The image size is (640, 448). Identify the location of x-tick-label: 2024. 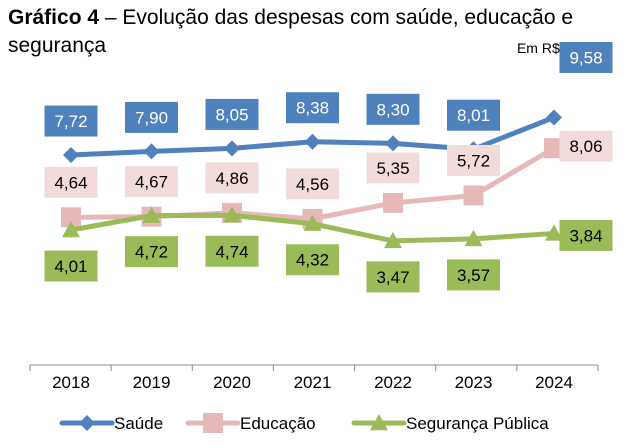
(554, 382).